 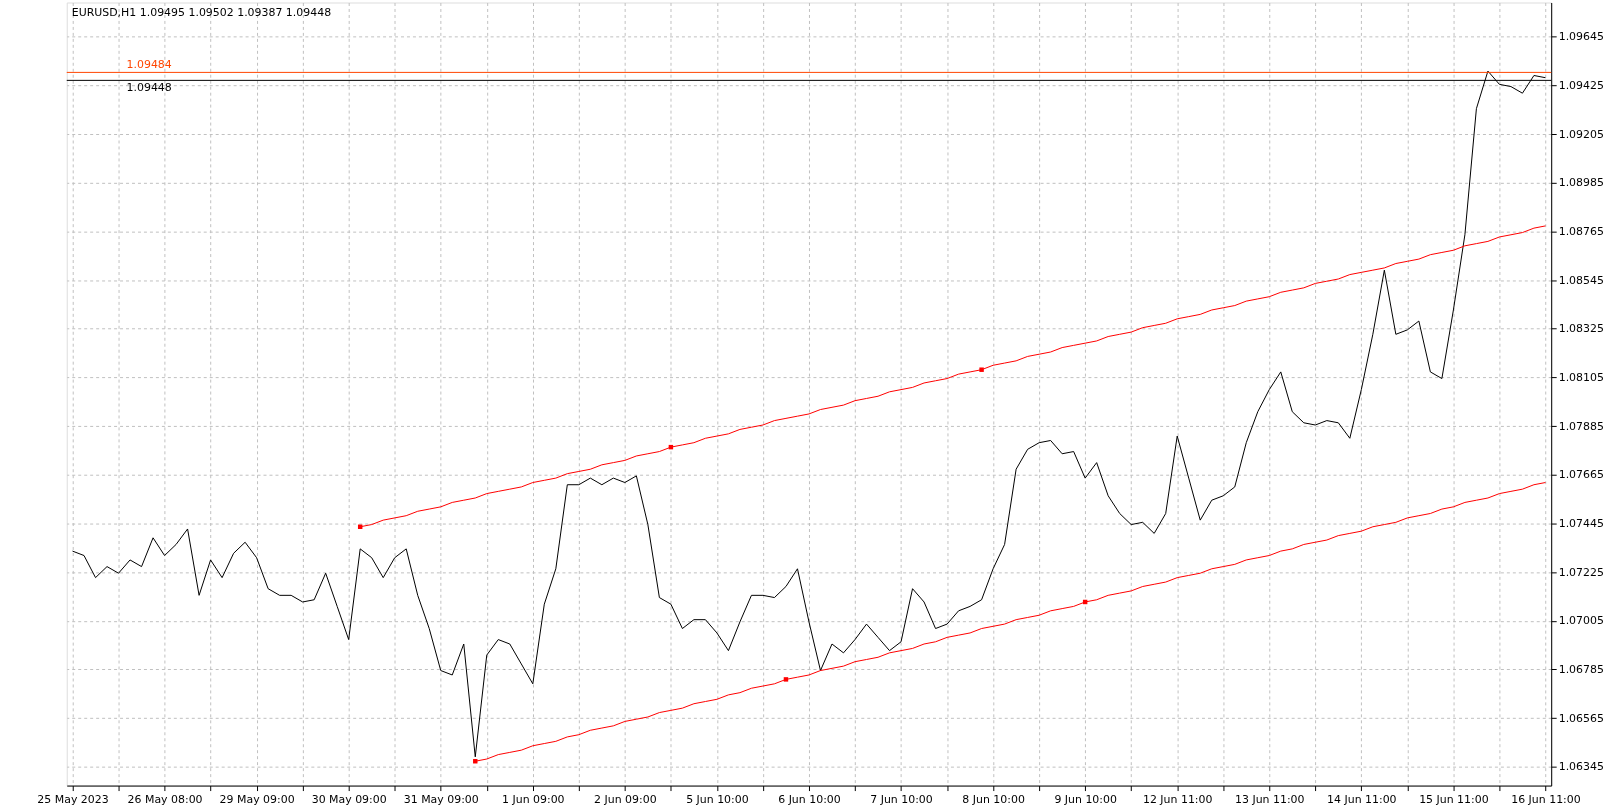 What do you see at coordinates (1270, 800) in the screenshot?
I see `x-tick-label: 13 Jun 11:00` at bounding box center [1270, 800].